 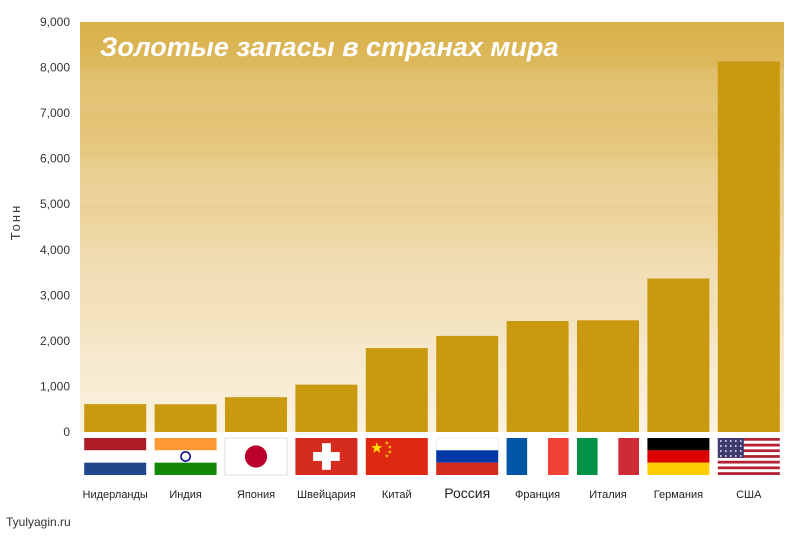 I want to click on x-tick-label: Индия, so click(x=185, y=495).